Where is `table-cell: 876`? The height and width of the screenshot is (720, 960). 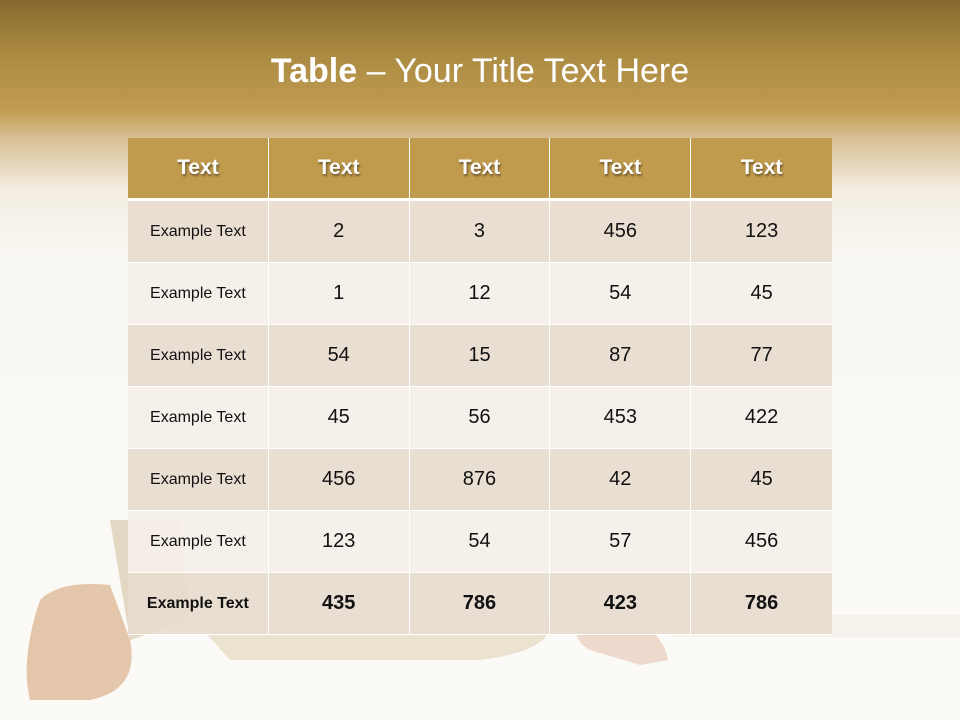
table-cell: 876 is located at coordinates (480, 480).